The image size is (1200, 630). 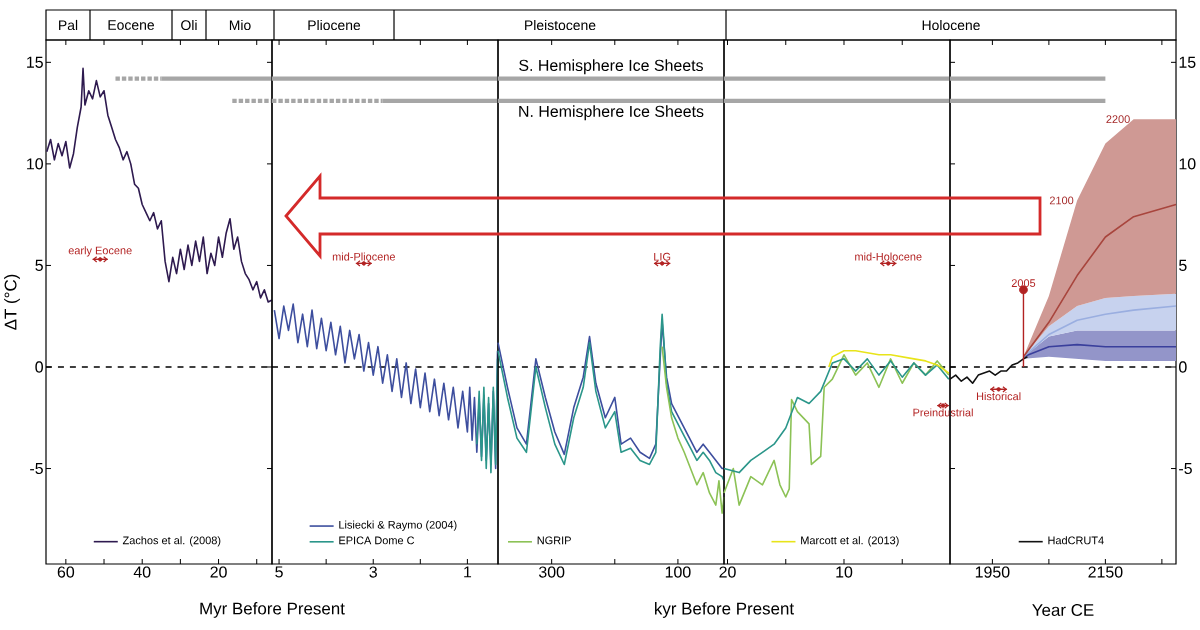 I want to click on x-axis-title: kyr Before Present, so click(x=724, y=610).